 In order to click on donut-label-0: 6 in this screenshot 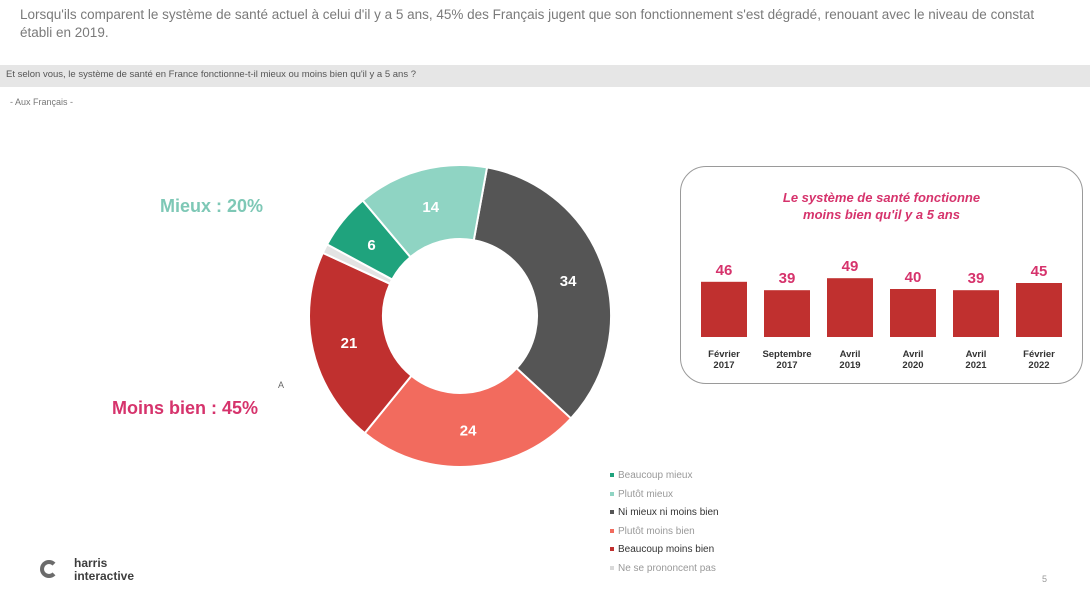, I will do `click(371, 245)`.